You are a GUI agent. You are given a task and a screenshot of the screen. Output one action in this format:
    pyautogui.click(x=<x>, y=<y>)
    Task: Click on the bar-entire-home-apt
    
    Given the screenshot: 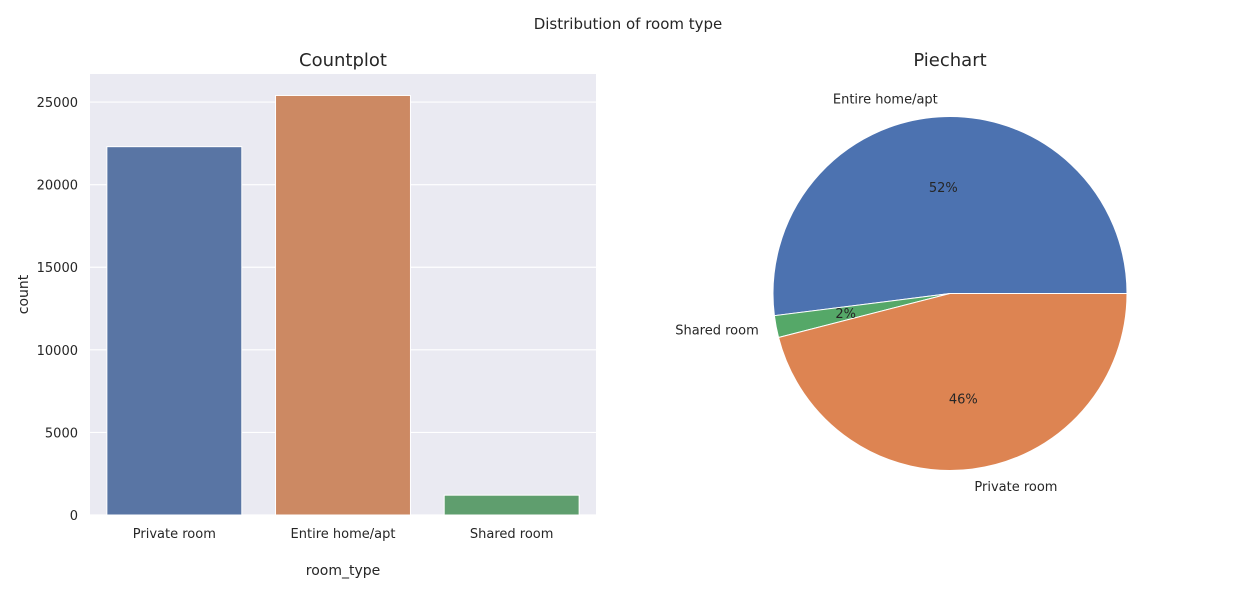 What is the action you would take?
    pyautogui.click(x=343, y=305)
    